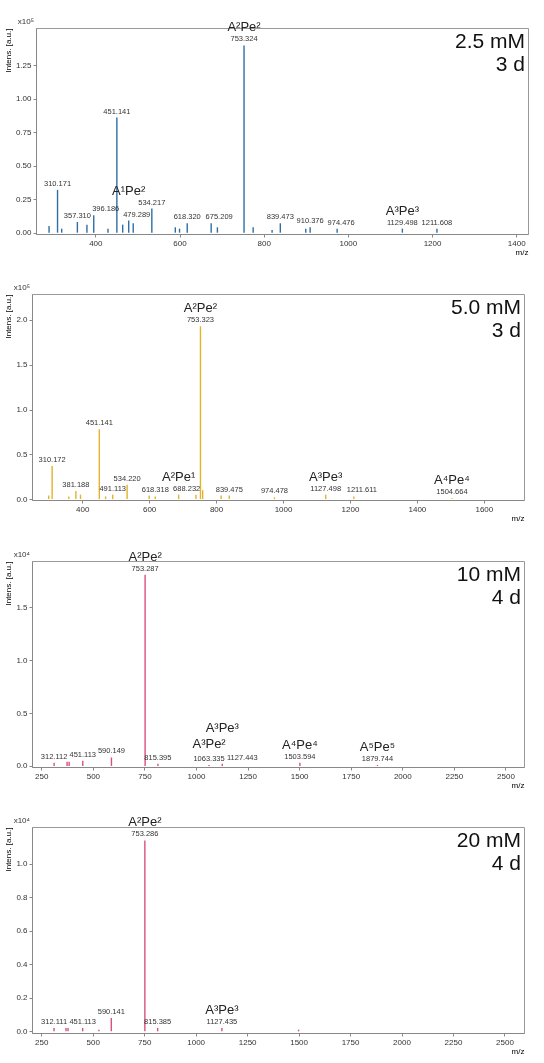 This screenshot has width=544, height=1063. What do you see at coordinates (179, 476) in the screenshot?
I see `annotation: A²Pe¹` at bounding box center [179, 476].